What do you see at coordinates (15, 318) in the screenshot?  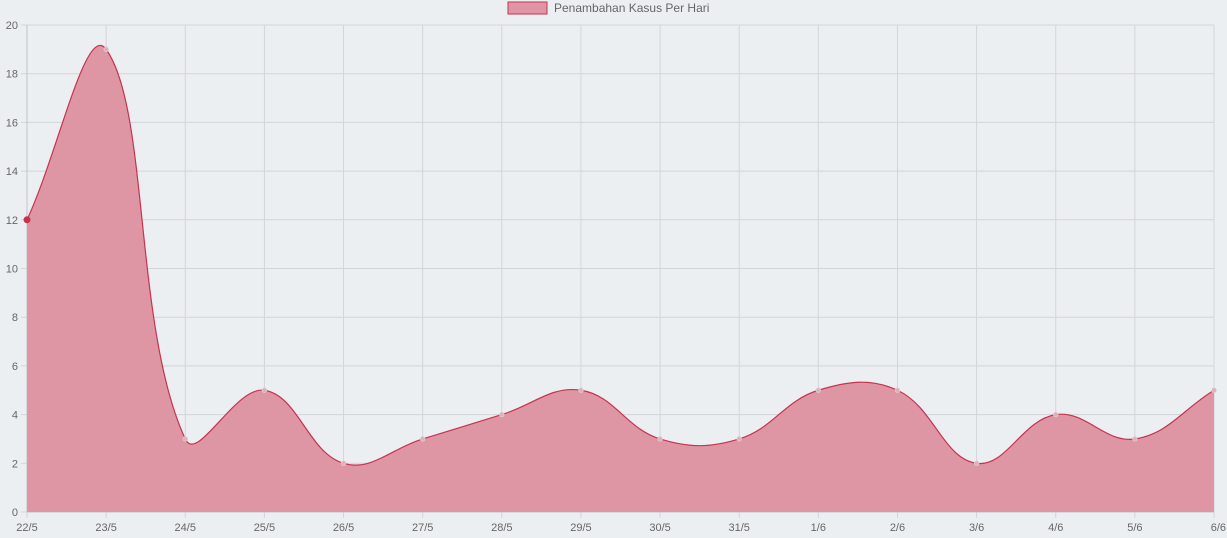 I see `y-tick-label: 8` at bounding box center [15, 318].